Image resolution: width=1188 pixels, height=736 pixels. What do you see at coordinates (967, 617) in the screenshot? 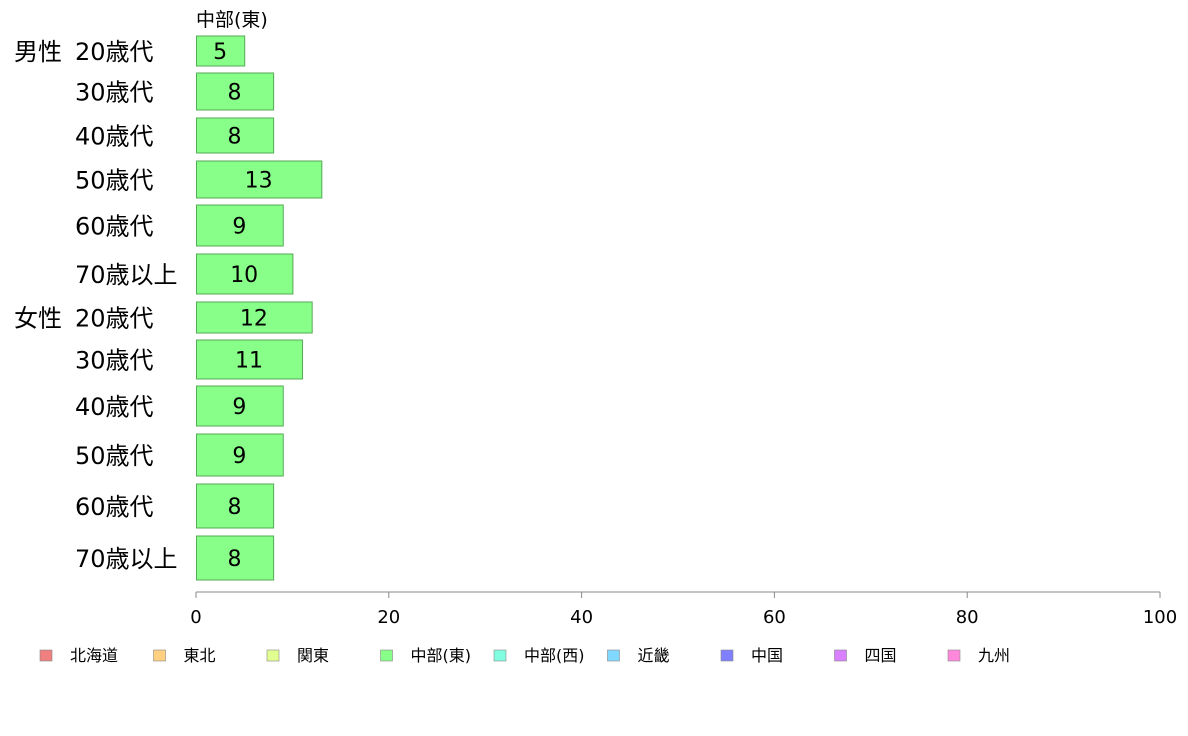
I see `x-tick-label: 80` at bounding box center [967, 617].